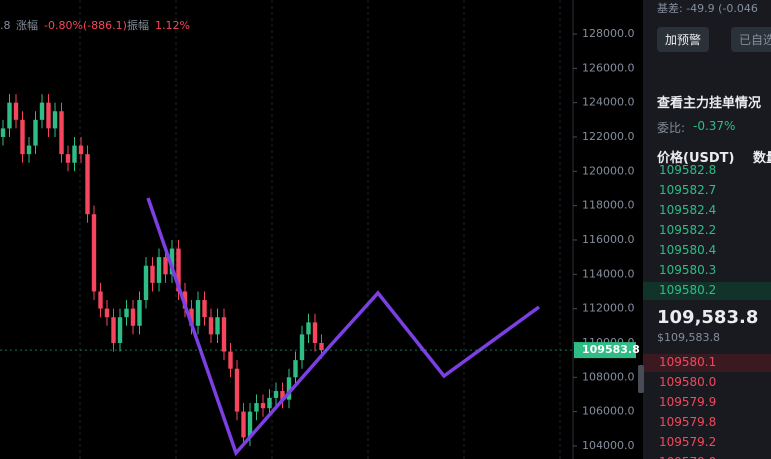 The image size is (771, 459). Describe the element at coordinates (688, 290) in the screenshot. I see `ask-price: 109580.2` at that location.